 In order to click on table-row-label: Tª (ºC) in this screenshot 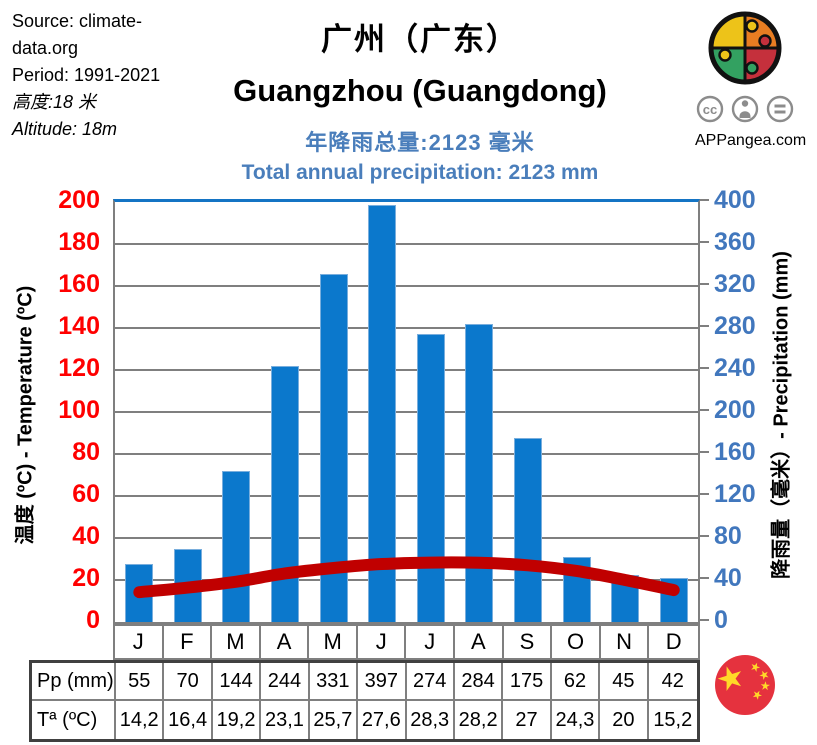, I will do `click(74, 720)`.